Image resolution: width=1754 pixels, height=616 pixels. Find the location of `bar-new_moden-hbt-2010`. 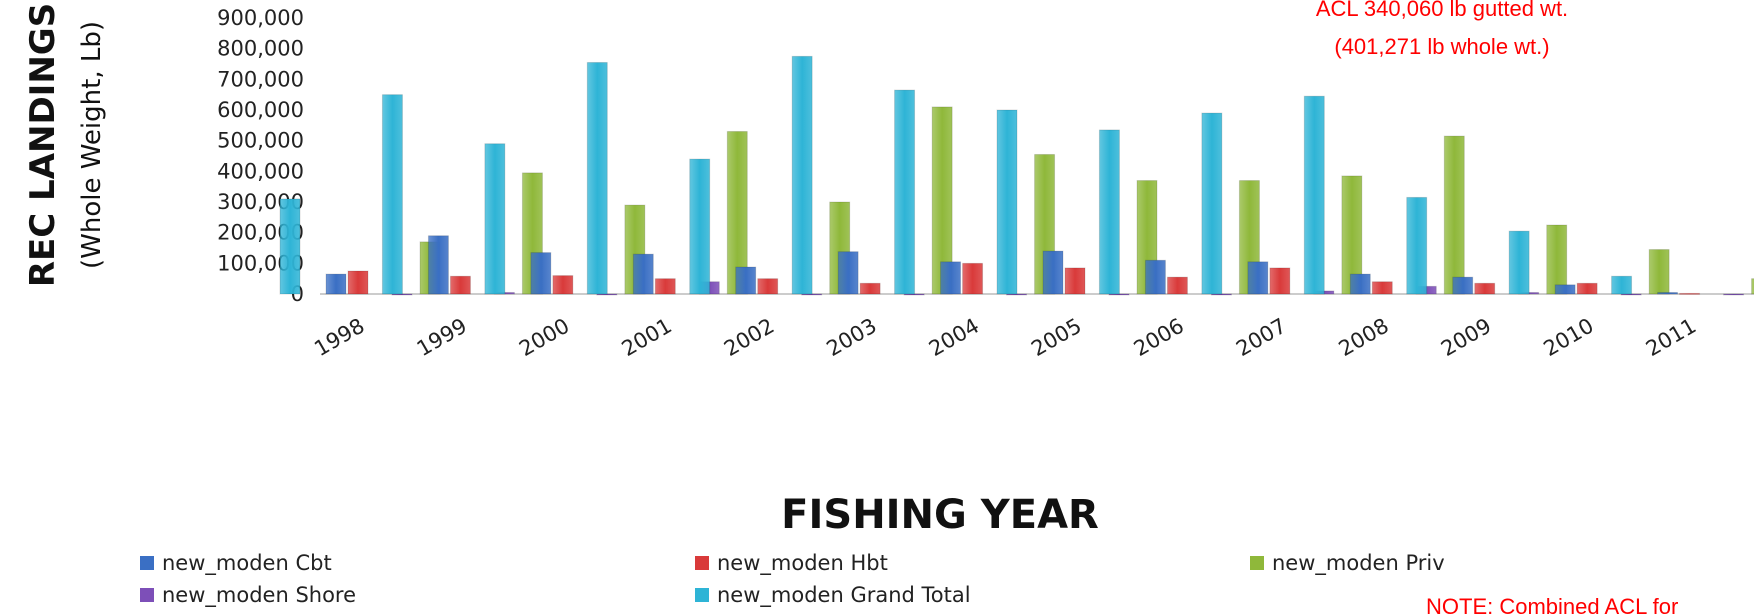

bar-new_moden-hbt-2010 is located at coordinates (1587, 288).